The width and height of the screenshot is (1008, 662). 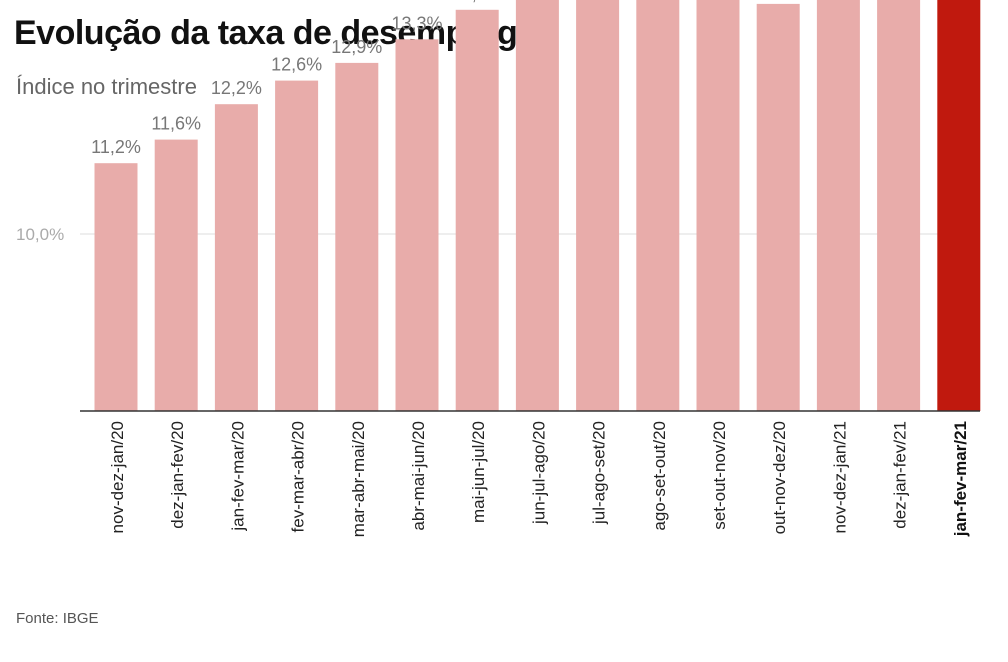 What do you see at coordinates (358, 479) in the screenshot?
I see `category-label: mar-abr-mai/20` at bounding box center [358, 479].